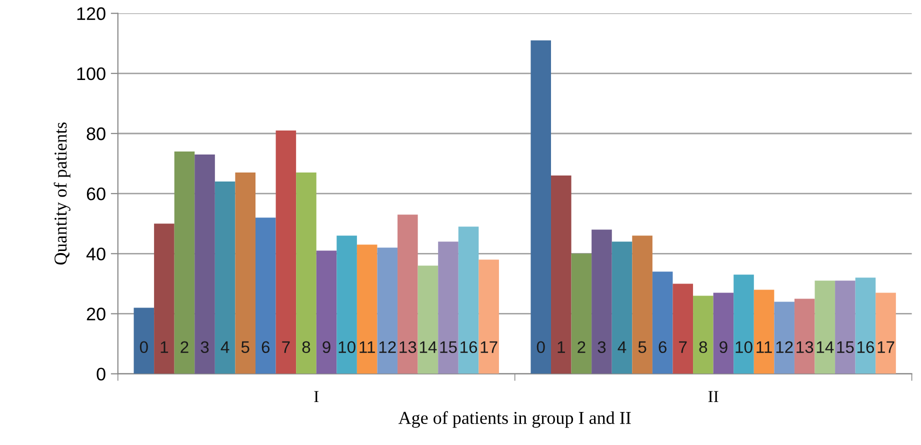  I want to click on y-tick-label: 60, so click(96, 194).